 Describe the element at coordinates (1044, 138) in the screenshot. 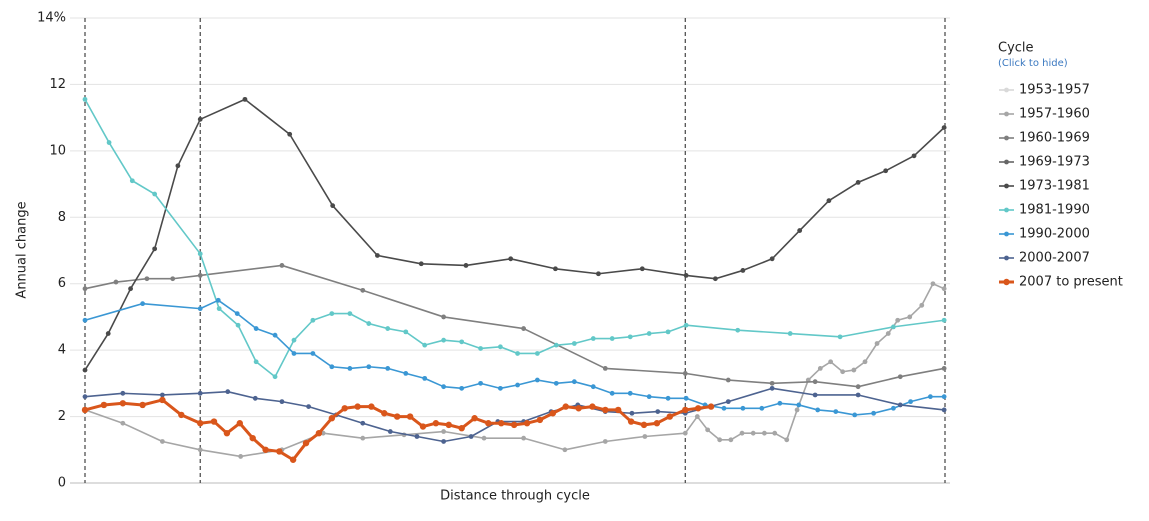

I see `legend-item: 1960-1969` at that location.